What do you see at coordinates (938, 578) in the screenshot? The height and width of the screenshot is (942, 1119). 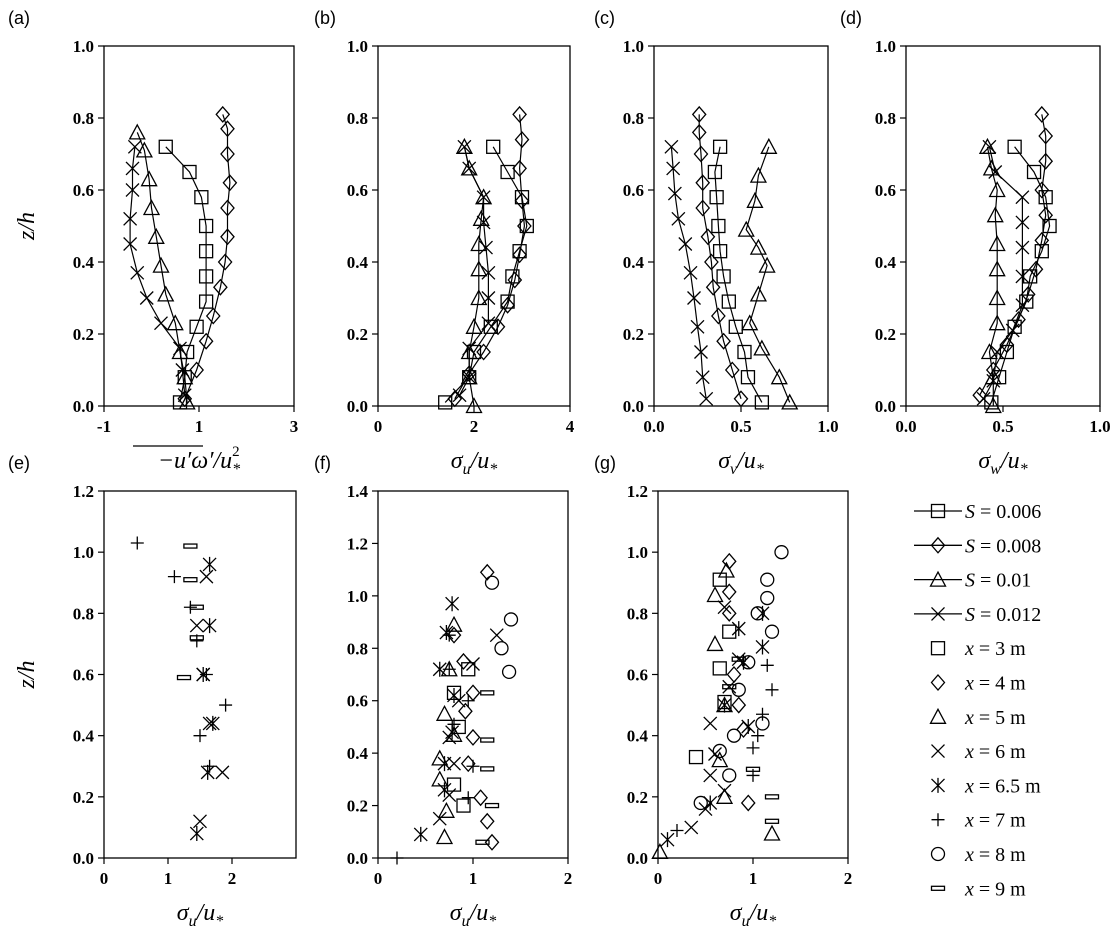 I see `legend-marker-triangle` at bounding box center [938, 578].